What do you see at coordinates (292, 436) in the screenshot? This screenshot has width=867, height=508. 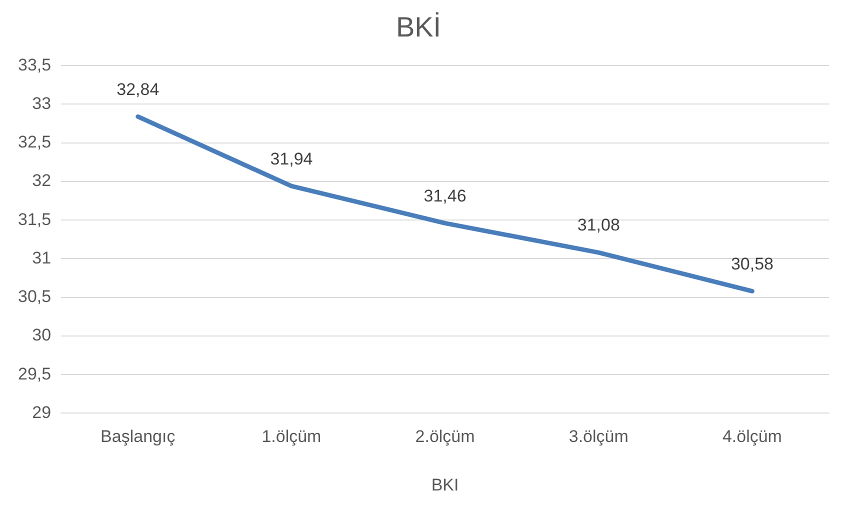 I see `x-tick-label: 1.ölçüm` at bounding box center [292, 436].